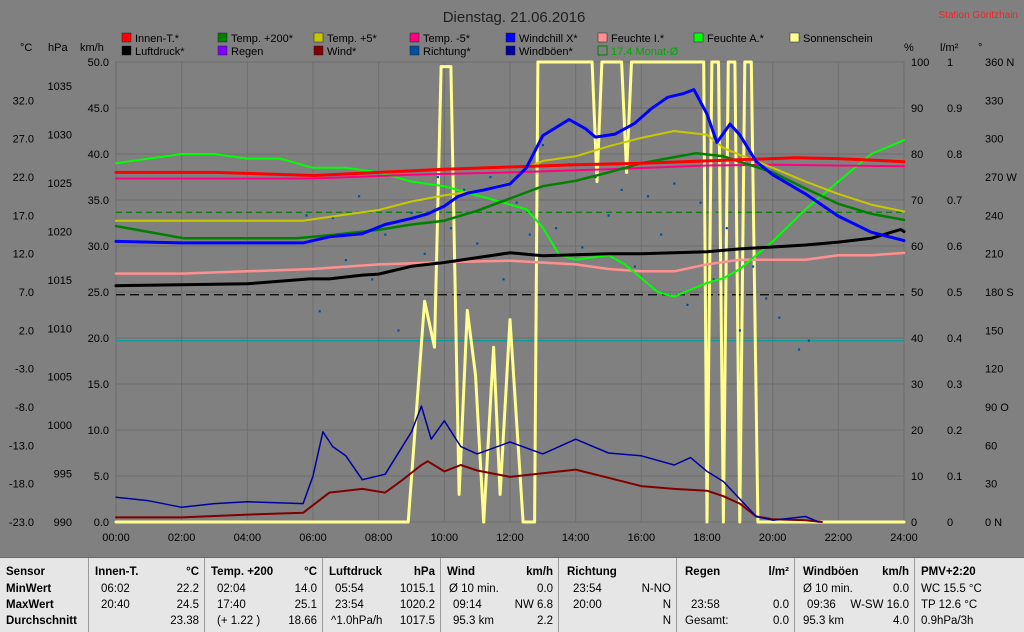 This screenshot has width=1024, height=632. Describe the element at coordinates (948, 572) in the screenshot. I see `stats-header-pmv: PMV+2:20` at that location.